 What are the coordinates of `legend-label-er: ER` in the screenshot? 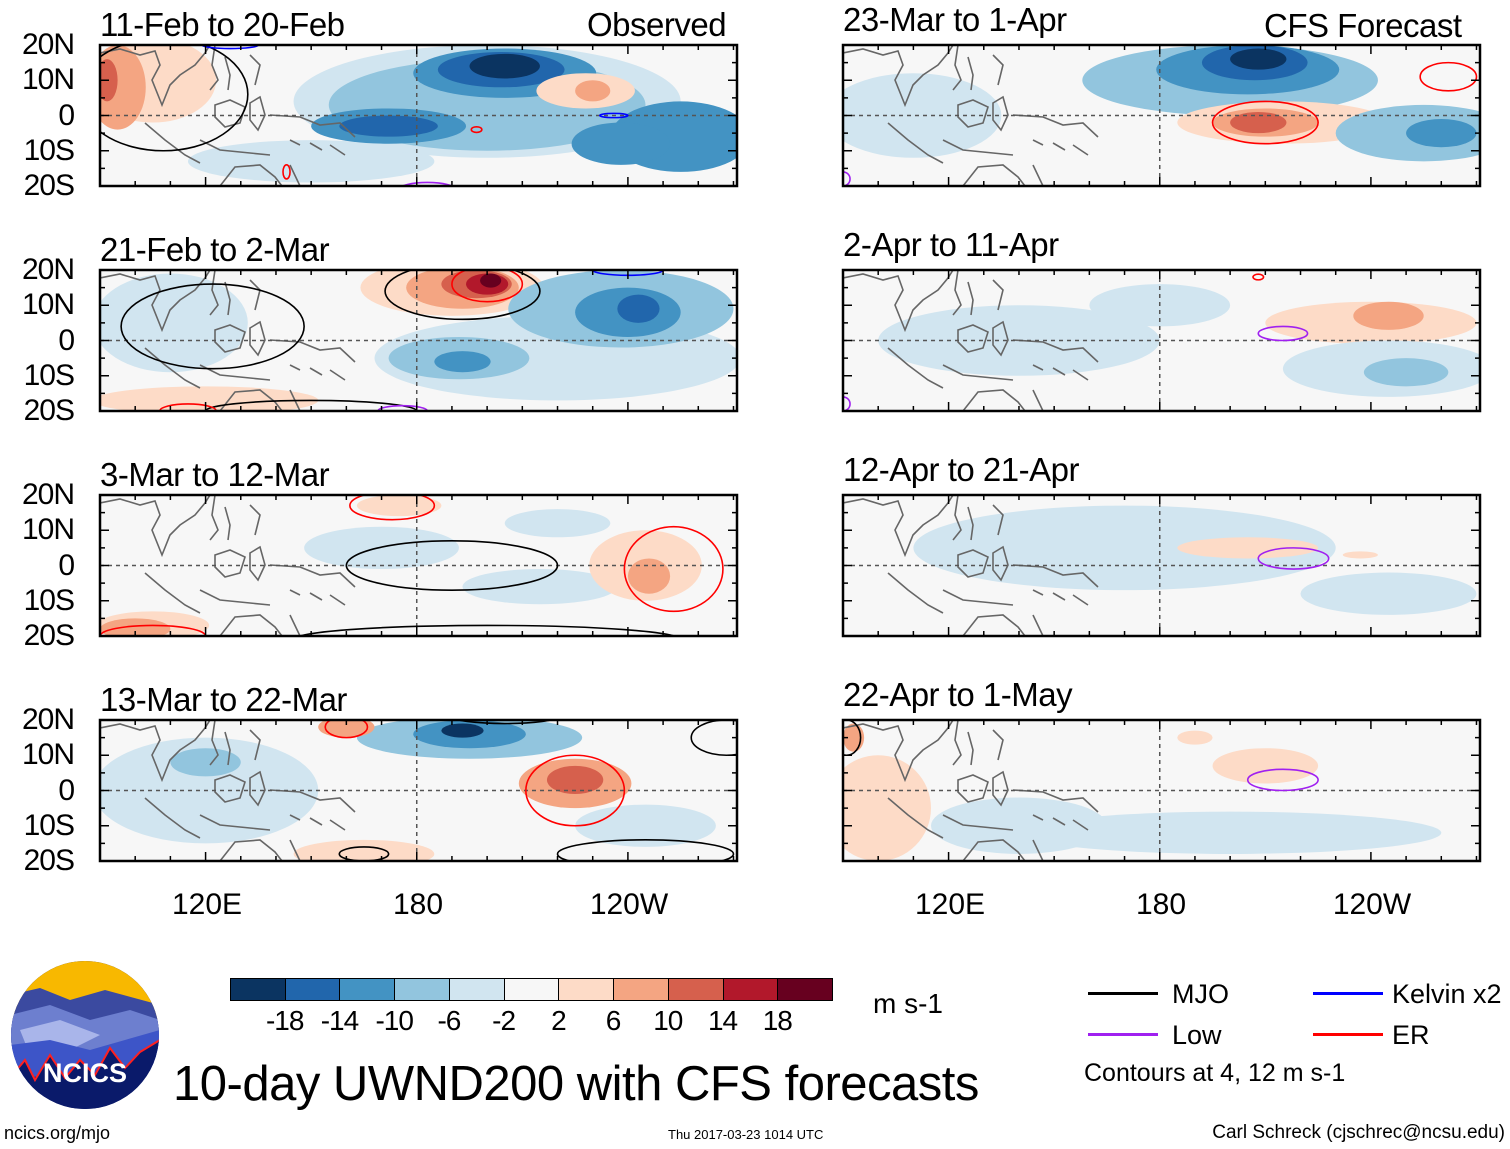 It's located at (1411, 1035).